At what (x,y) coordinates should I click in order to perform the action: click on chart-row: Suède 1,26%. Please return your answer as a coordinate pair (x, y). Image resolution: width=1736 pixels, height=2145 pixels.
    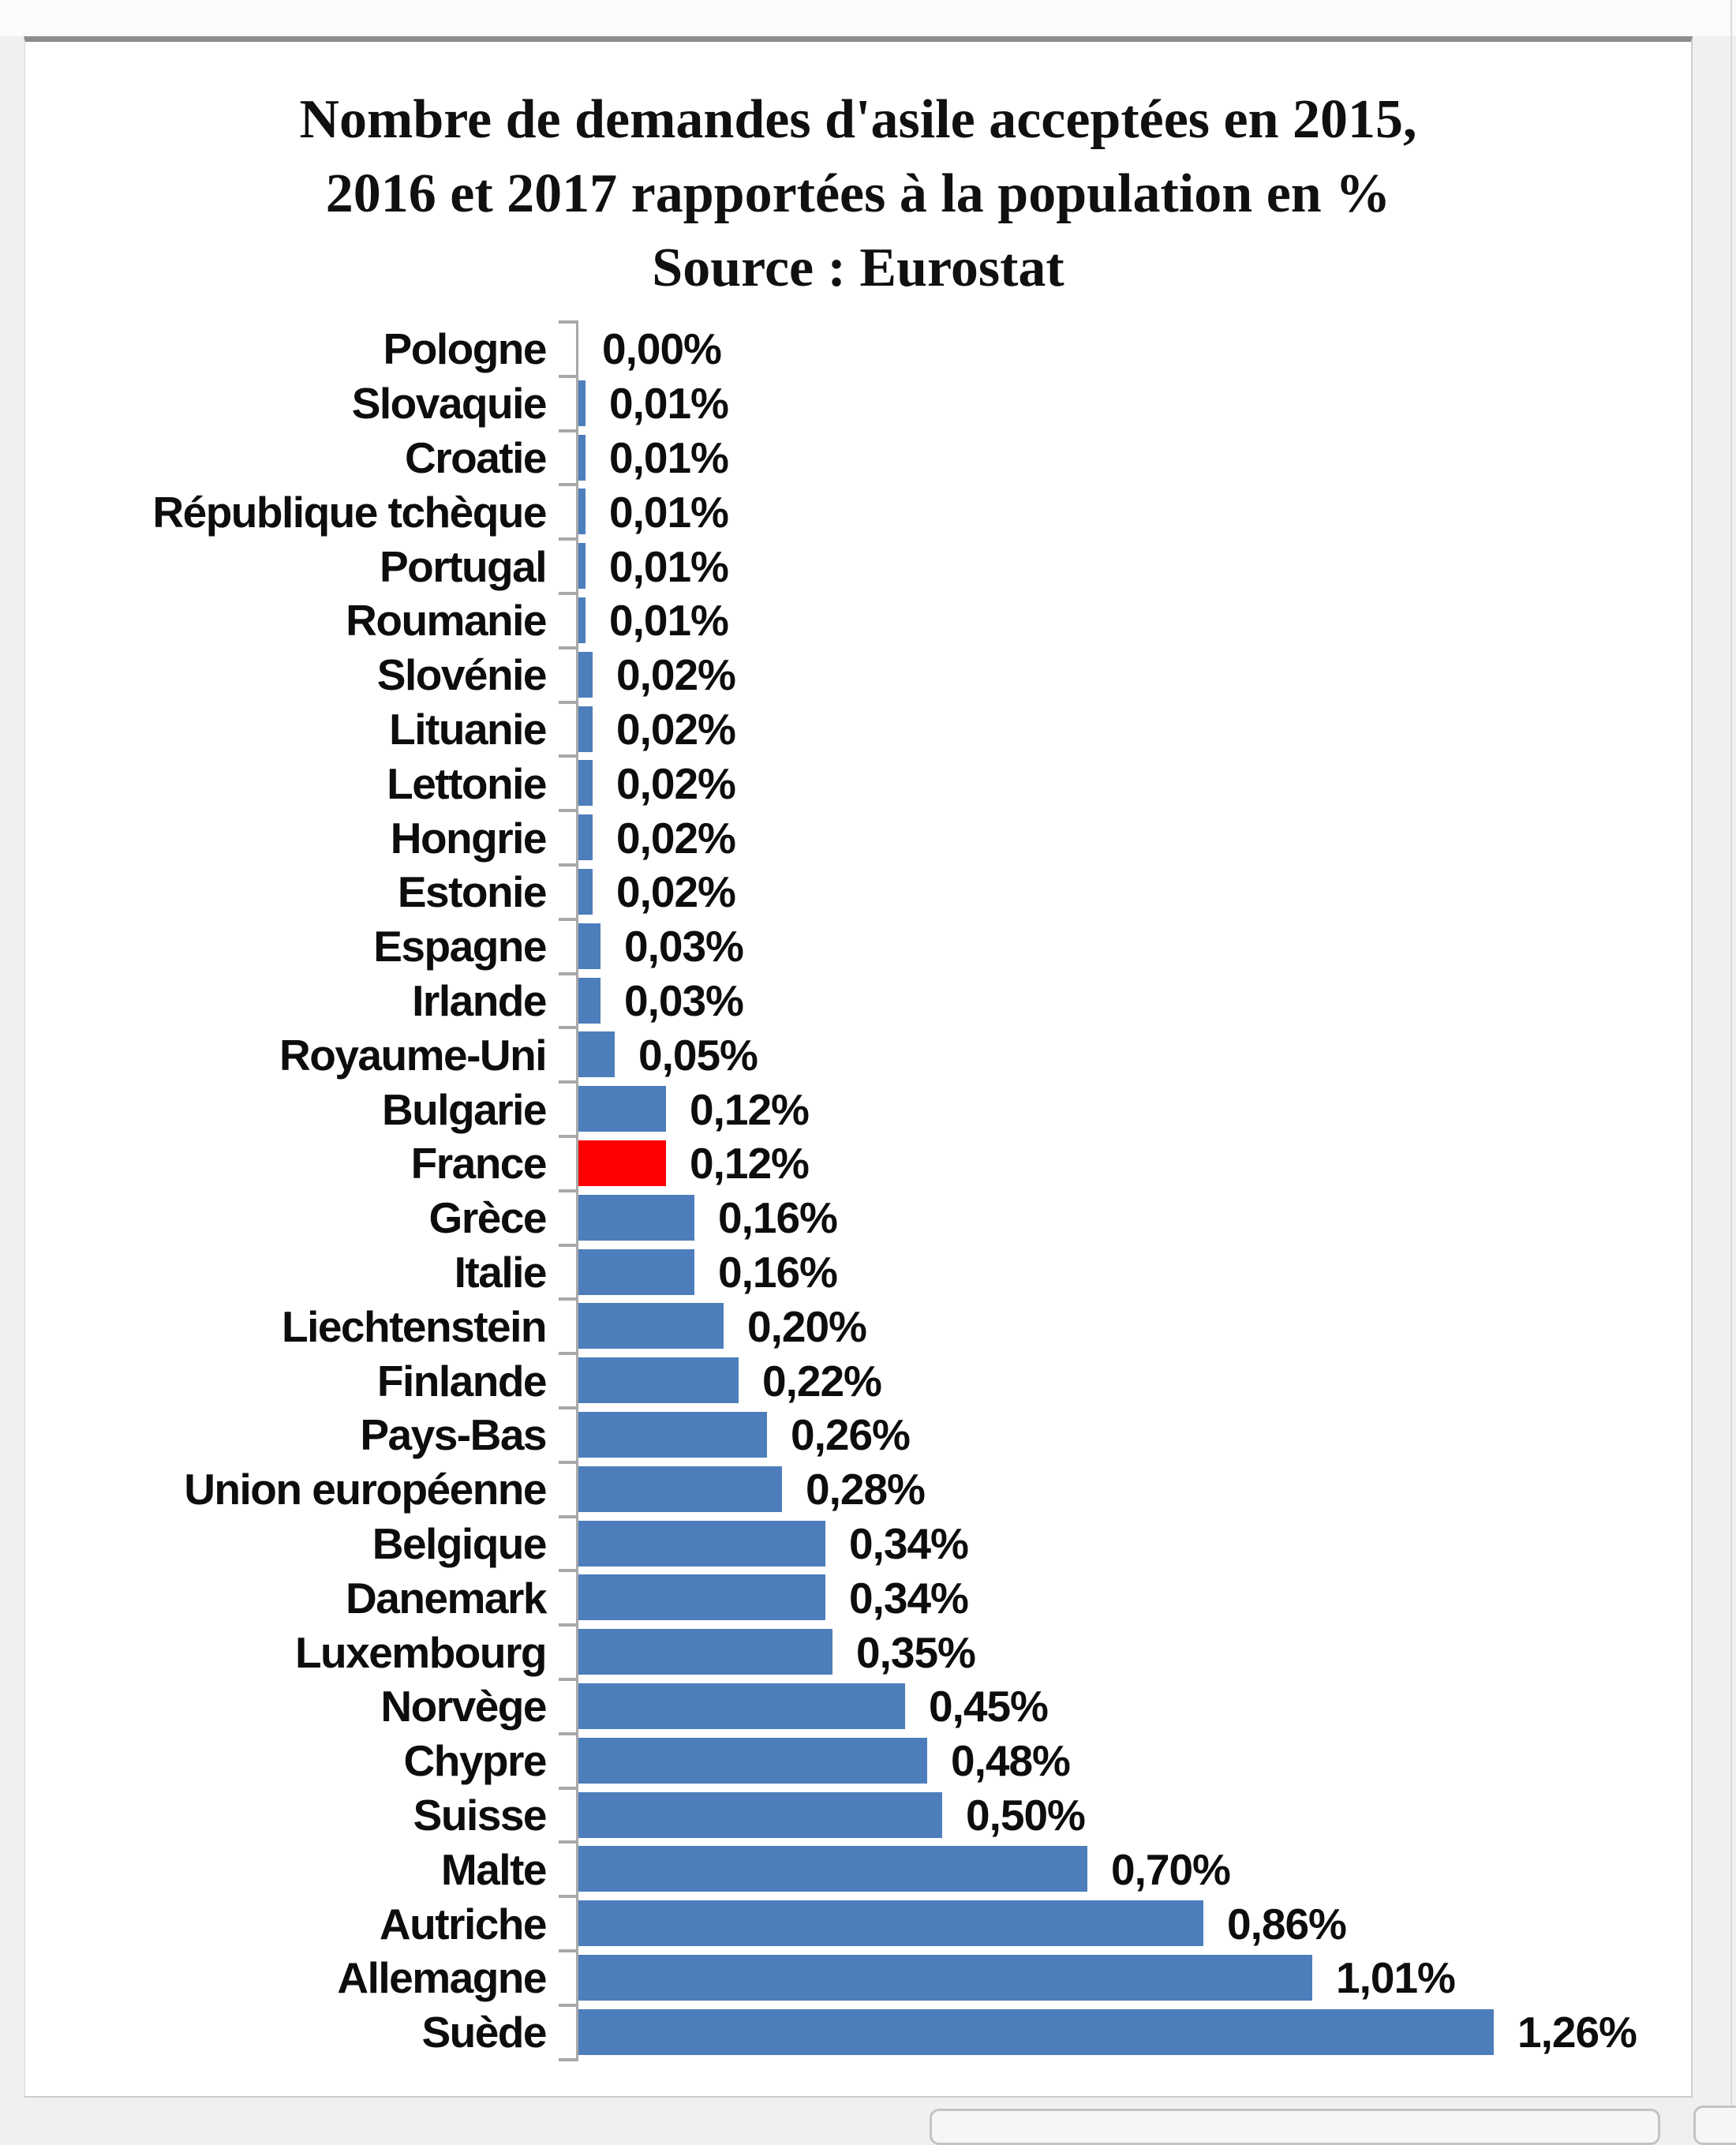
    Looking at the image, I should click on (858, 2032).